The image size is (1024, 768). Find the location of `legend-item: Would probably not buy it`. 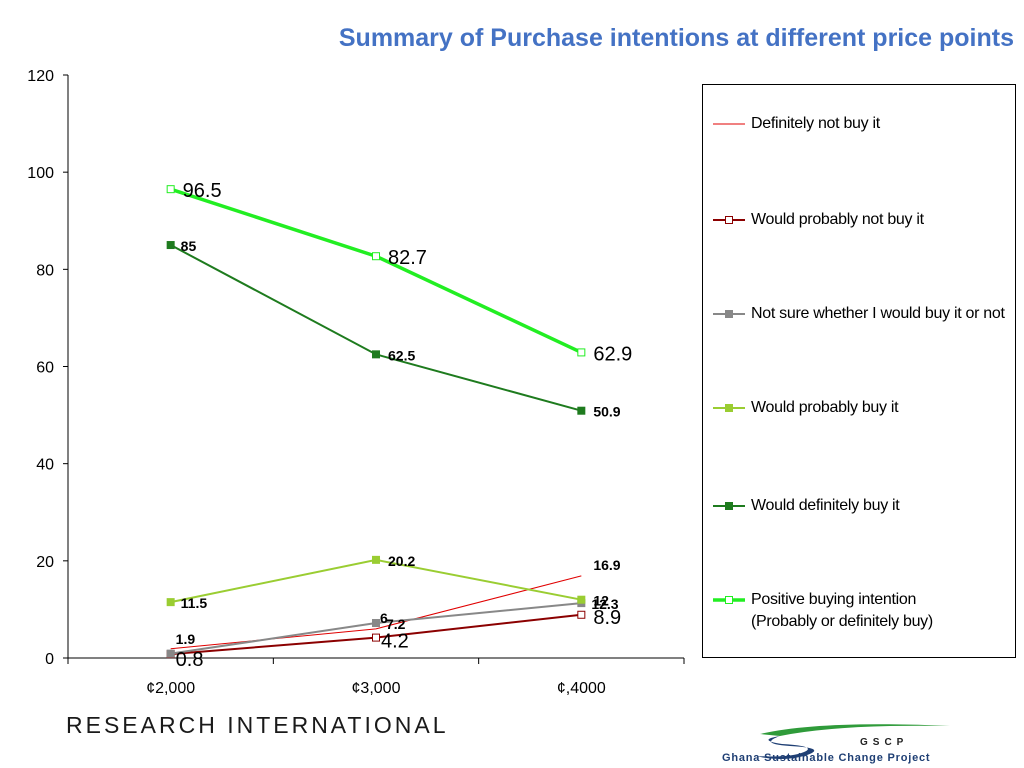

legend-item: Would probably not buy it is located at coordinates (863, 220).